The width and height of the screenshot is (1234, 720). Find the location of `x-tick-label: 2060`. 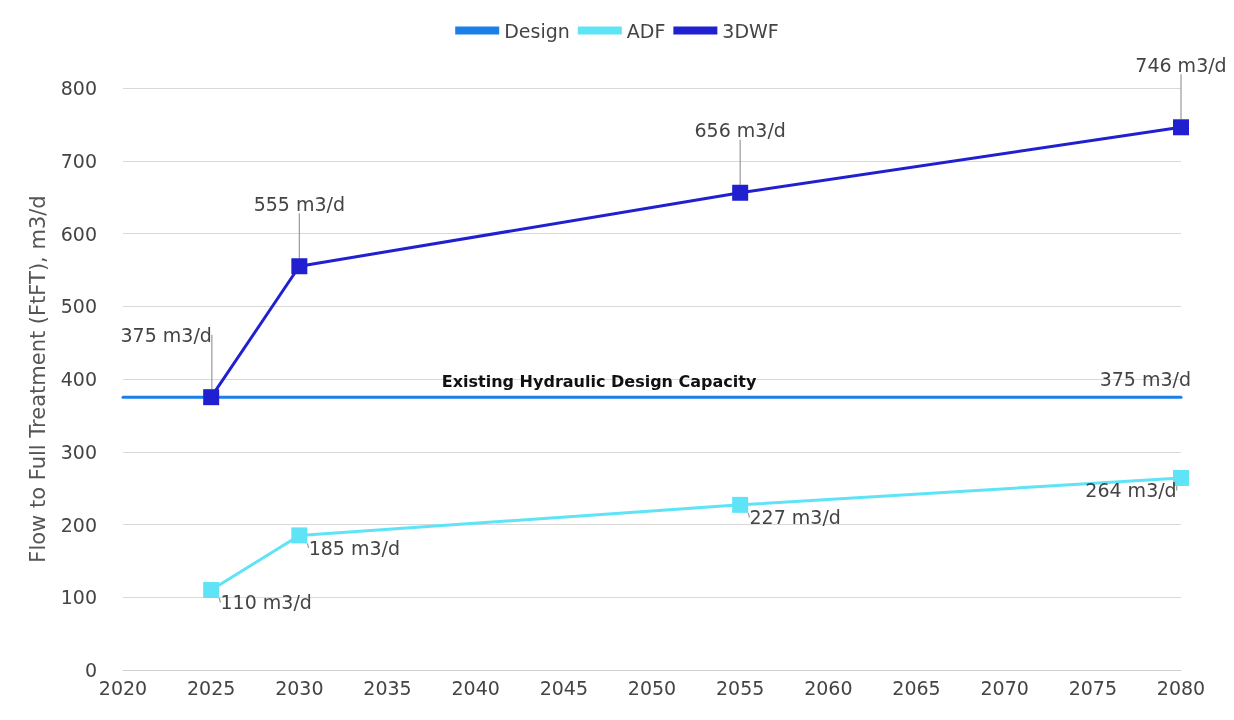

x-tick-label: 2060 is located at coordinates (828, 687).